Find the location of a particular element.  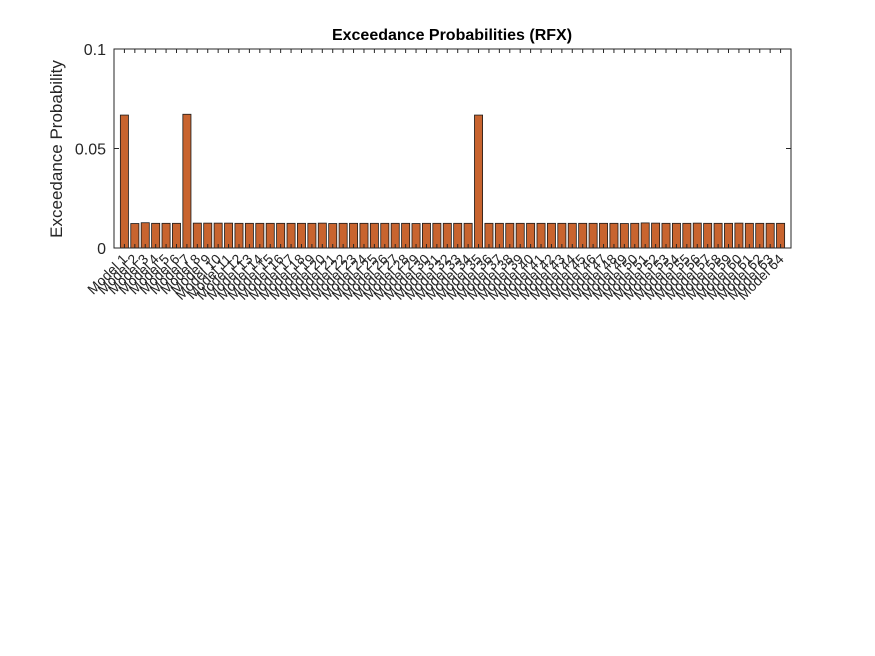

y-tick-label-0: 0 is located at coordinates (101, 249).